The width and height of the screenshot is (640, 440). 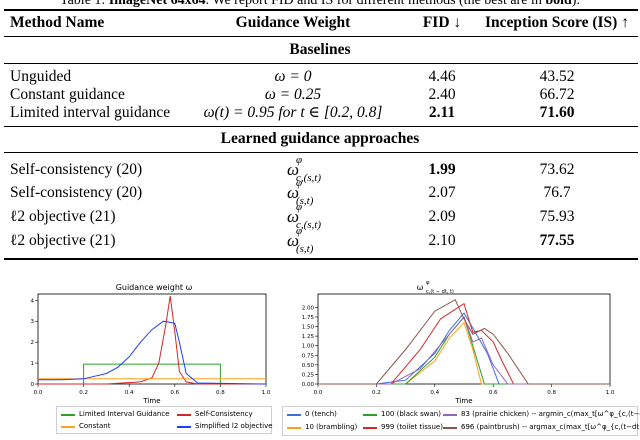 What do you see at coordinates (320, 49) in the screenshot?
I see `section-baselines: Baselines` at bounding box center [320, 49].